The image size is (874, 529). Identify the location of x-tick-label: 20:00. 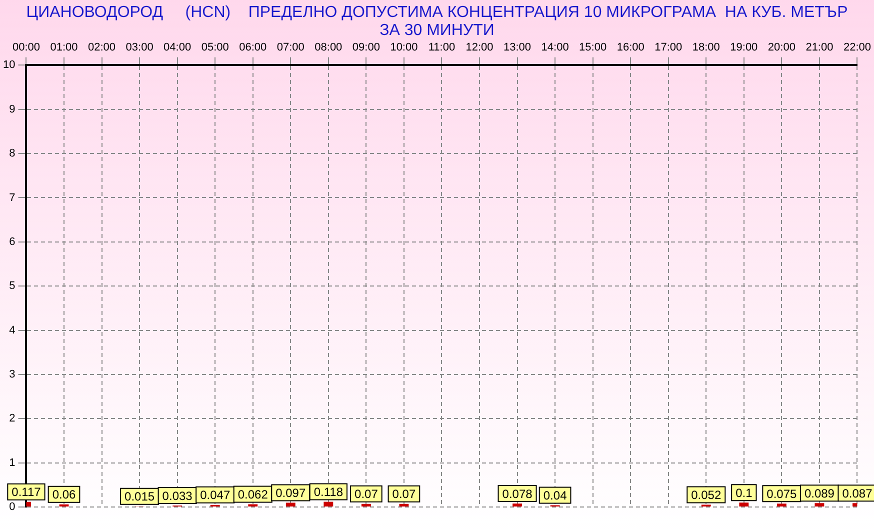
(782, 48).